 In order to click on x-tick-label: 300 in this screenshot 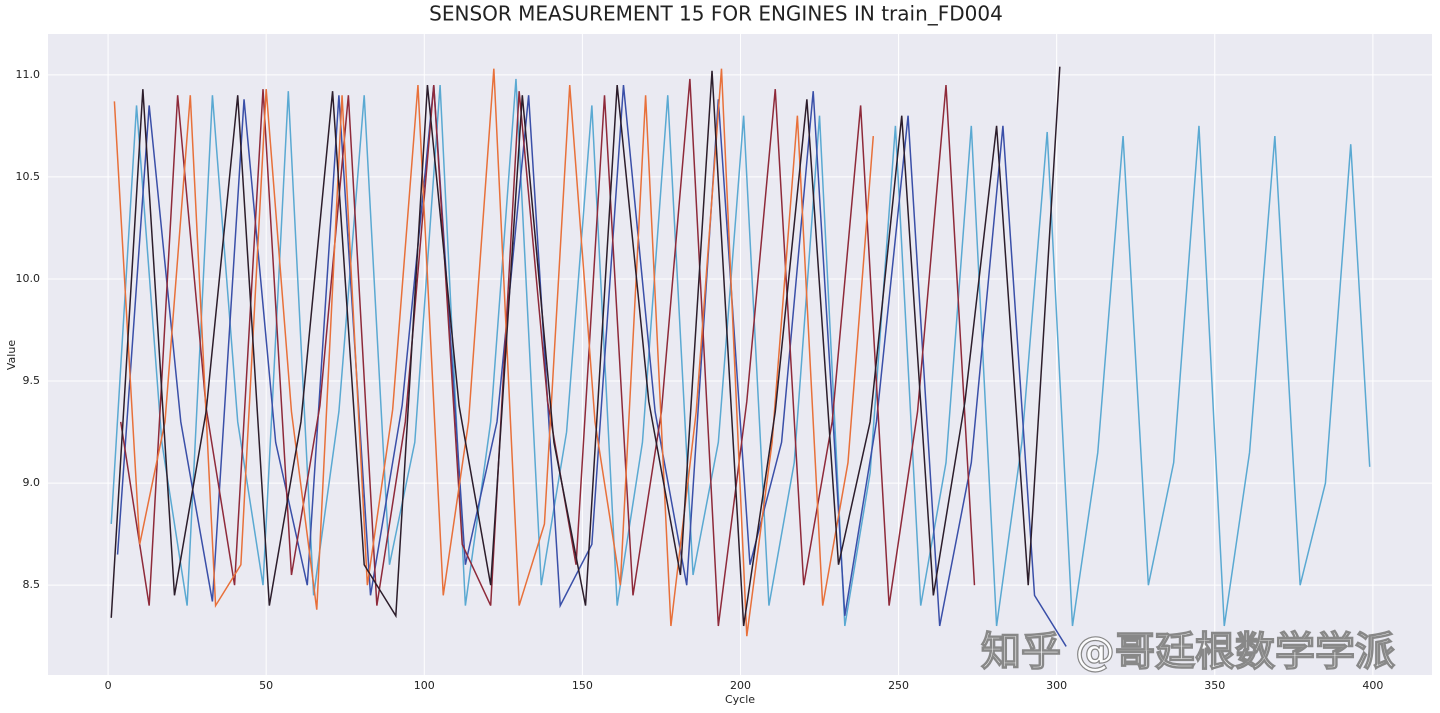, I will do `click(1056, 685)`.